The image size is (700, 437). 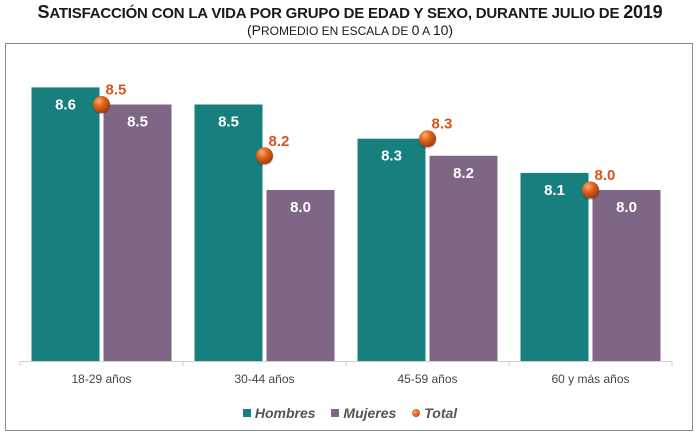 What do you see at coordinates (264, 379) in the screenshot?
I see `x-tick-label: 30-44 años` at bounding box center [264, 379].